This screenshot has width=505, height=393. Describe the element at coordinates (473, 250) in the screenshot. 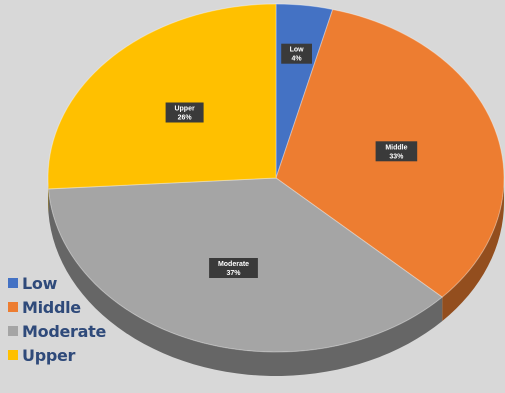

I see `pie-side-middle` at that location.